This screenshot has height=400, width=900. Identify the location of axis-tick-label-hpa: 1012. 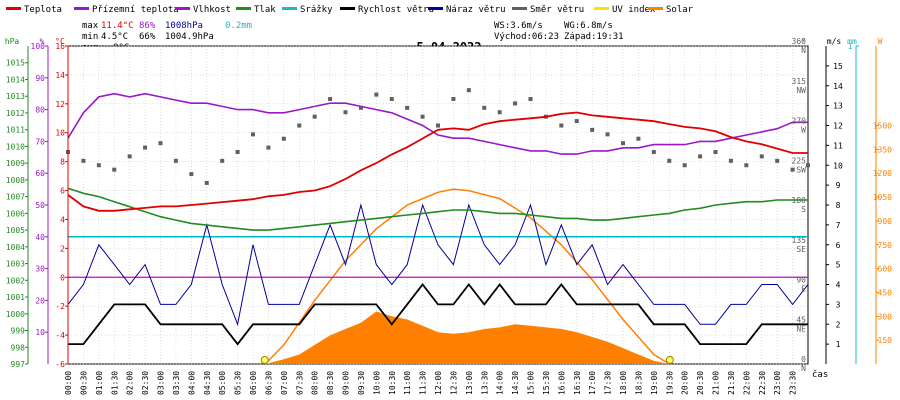
(15, 113).